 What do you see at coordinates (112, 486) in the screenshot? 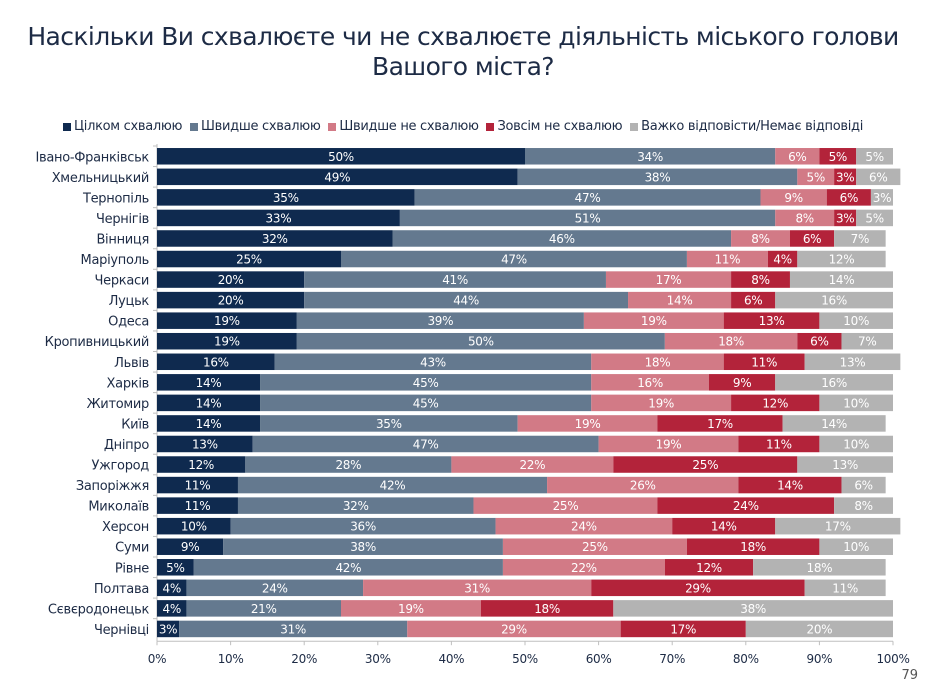
I see `category-label: Запоріжжя` at bounding box center [112, 486].